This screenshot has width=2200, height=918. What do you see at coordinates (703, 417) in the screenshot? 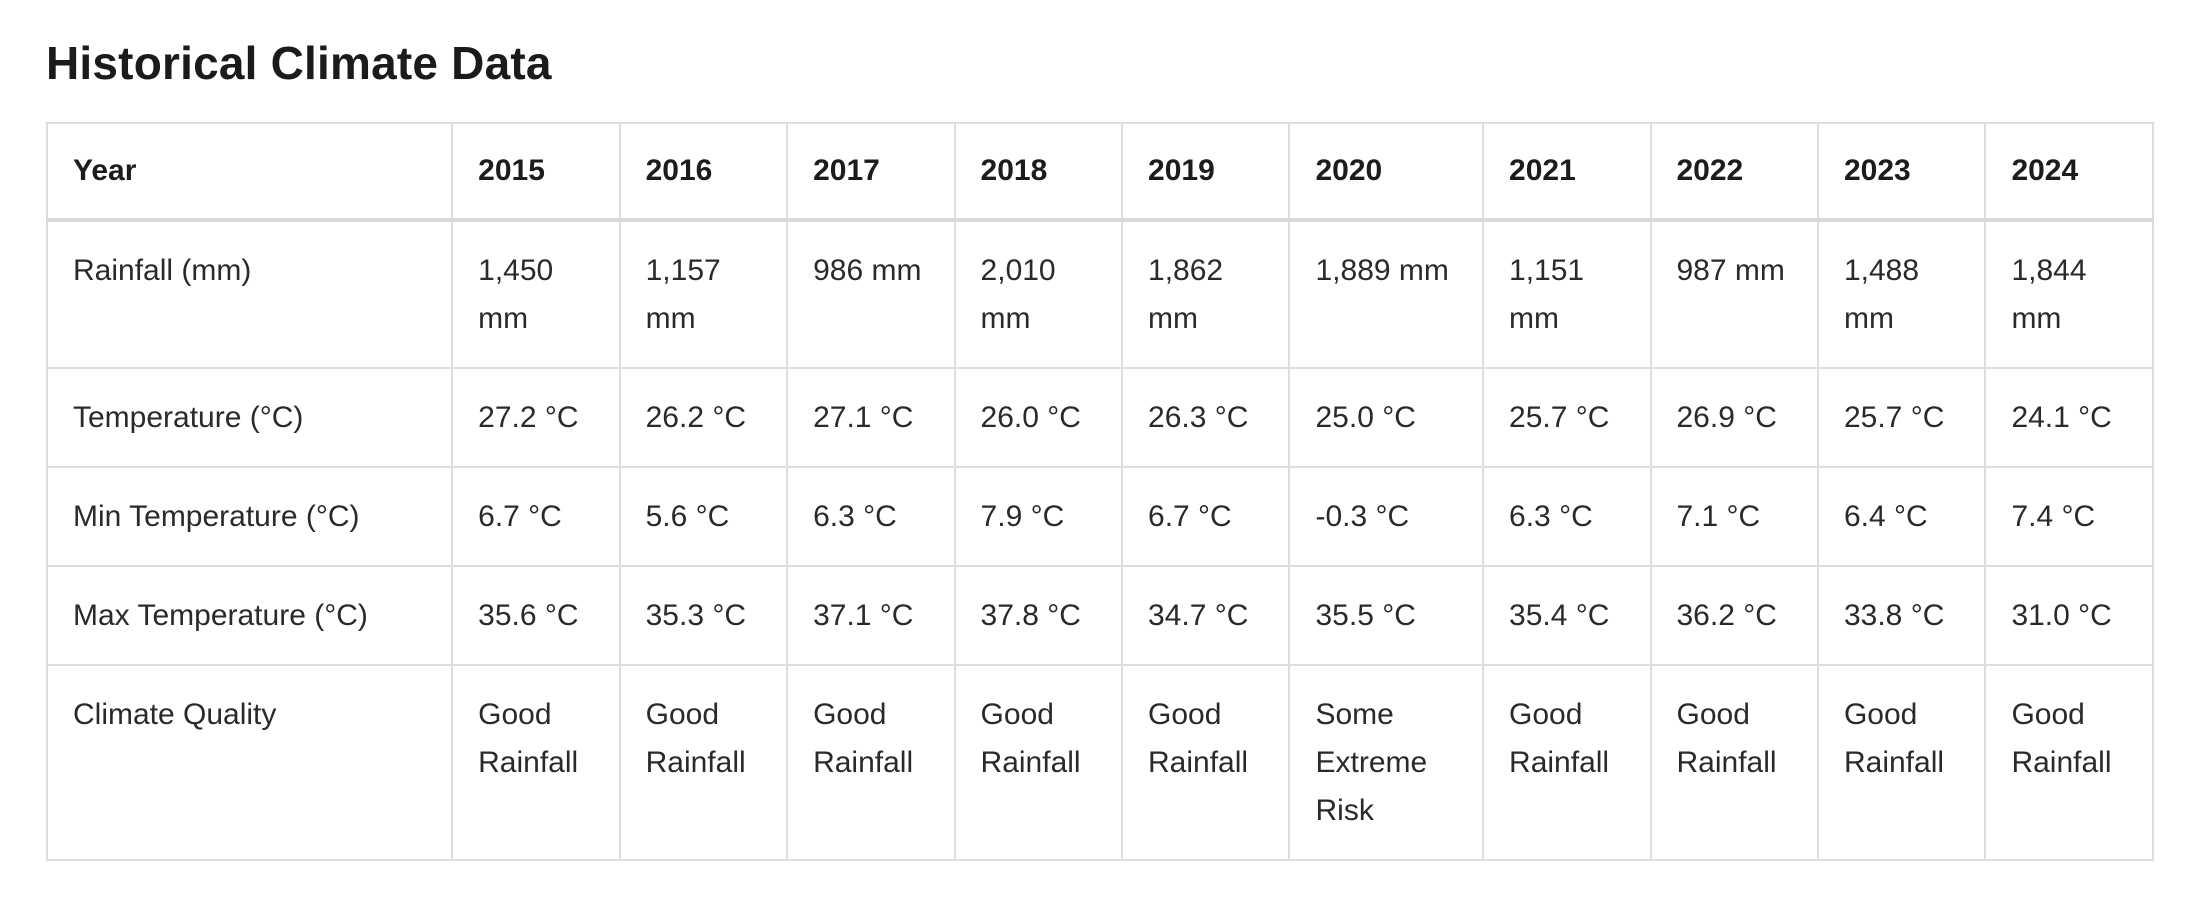
I see `table-cell: 26.2 °C` at bounding box center [703, 417].